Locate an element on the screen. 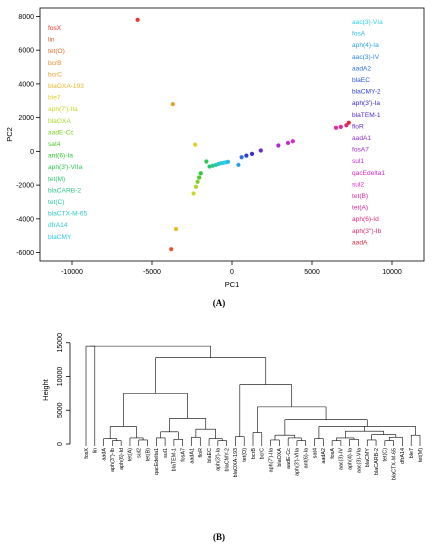 The width and height of the screenshot is (438, 550). dendrogram-leaf-label: tet(O) is located at coordinates (245, 455).